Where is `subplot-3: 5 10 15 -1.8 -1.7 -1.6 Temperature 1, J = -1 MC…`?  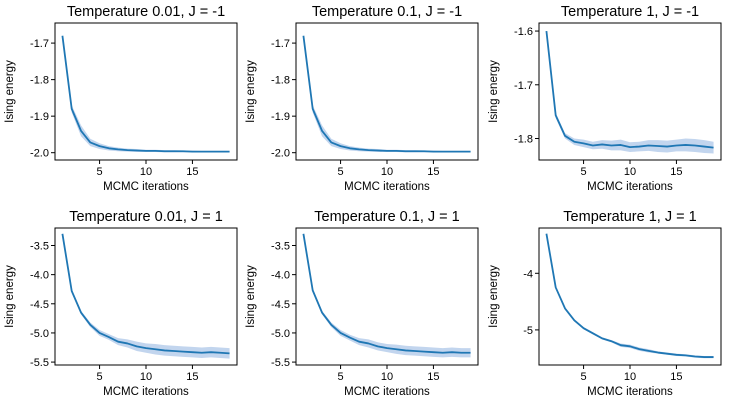 subplot-3: 5 10 15 -1.8 -1.7 -1.6 Temperature 1, J = -1 MC… is located at coordinates (605, 98).